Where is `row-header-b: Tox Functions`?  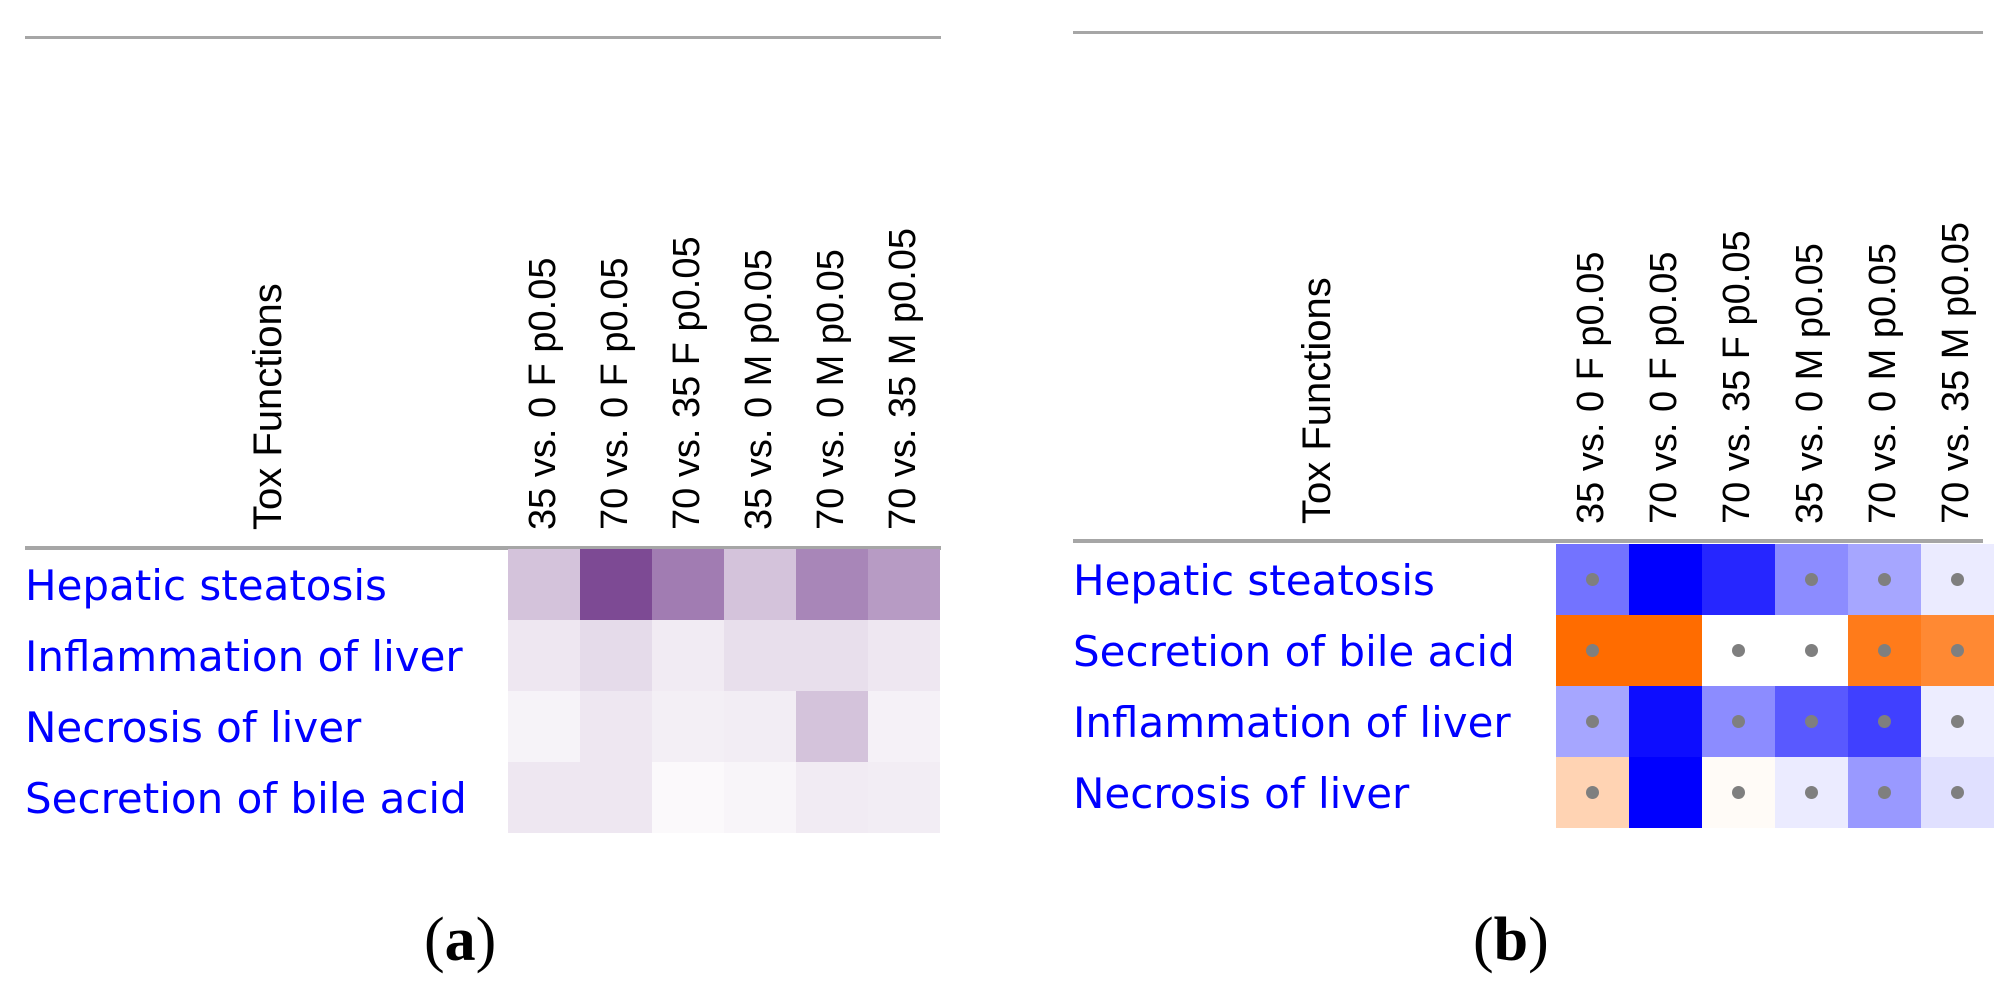
row-header-b: Tox Functions is located at coordinates (1317, 400).